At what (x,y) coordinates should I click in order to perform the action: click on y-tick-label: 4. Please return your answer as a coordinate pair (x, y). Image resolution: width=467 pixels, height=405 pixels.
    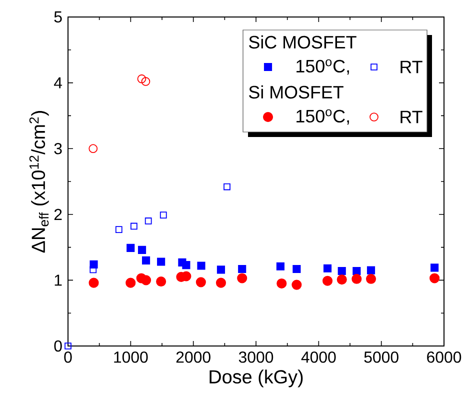
    Looking at the image, I should click on (58, 82).